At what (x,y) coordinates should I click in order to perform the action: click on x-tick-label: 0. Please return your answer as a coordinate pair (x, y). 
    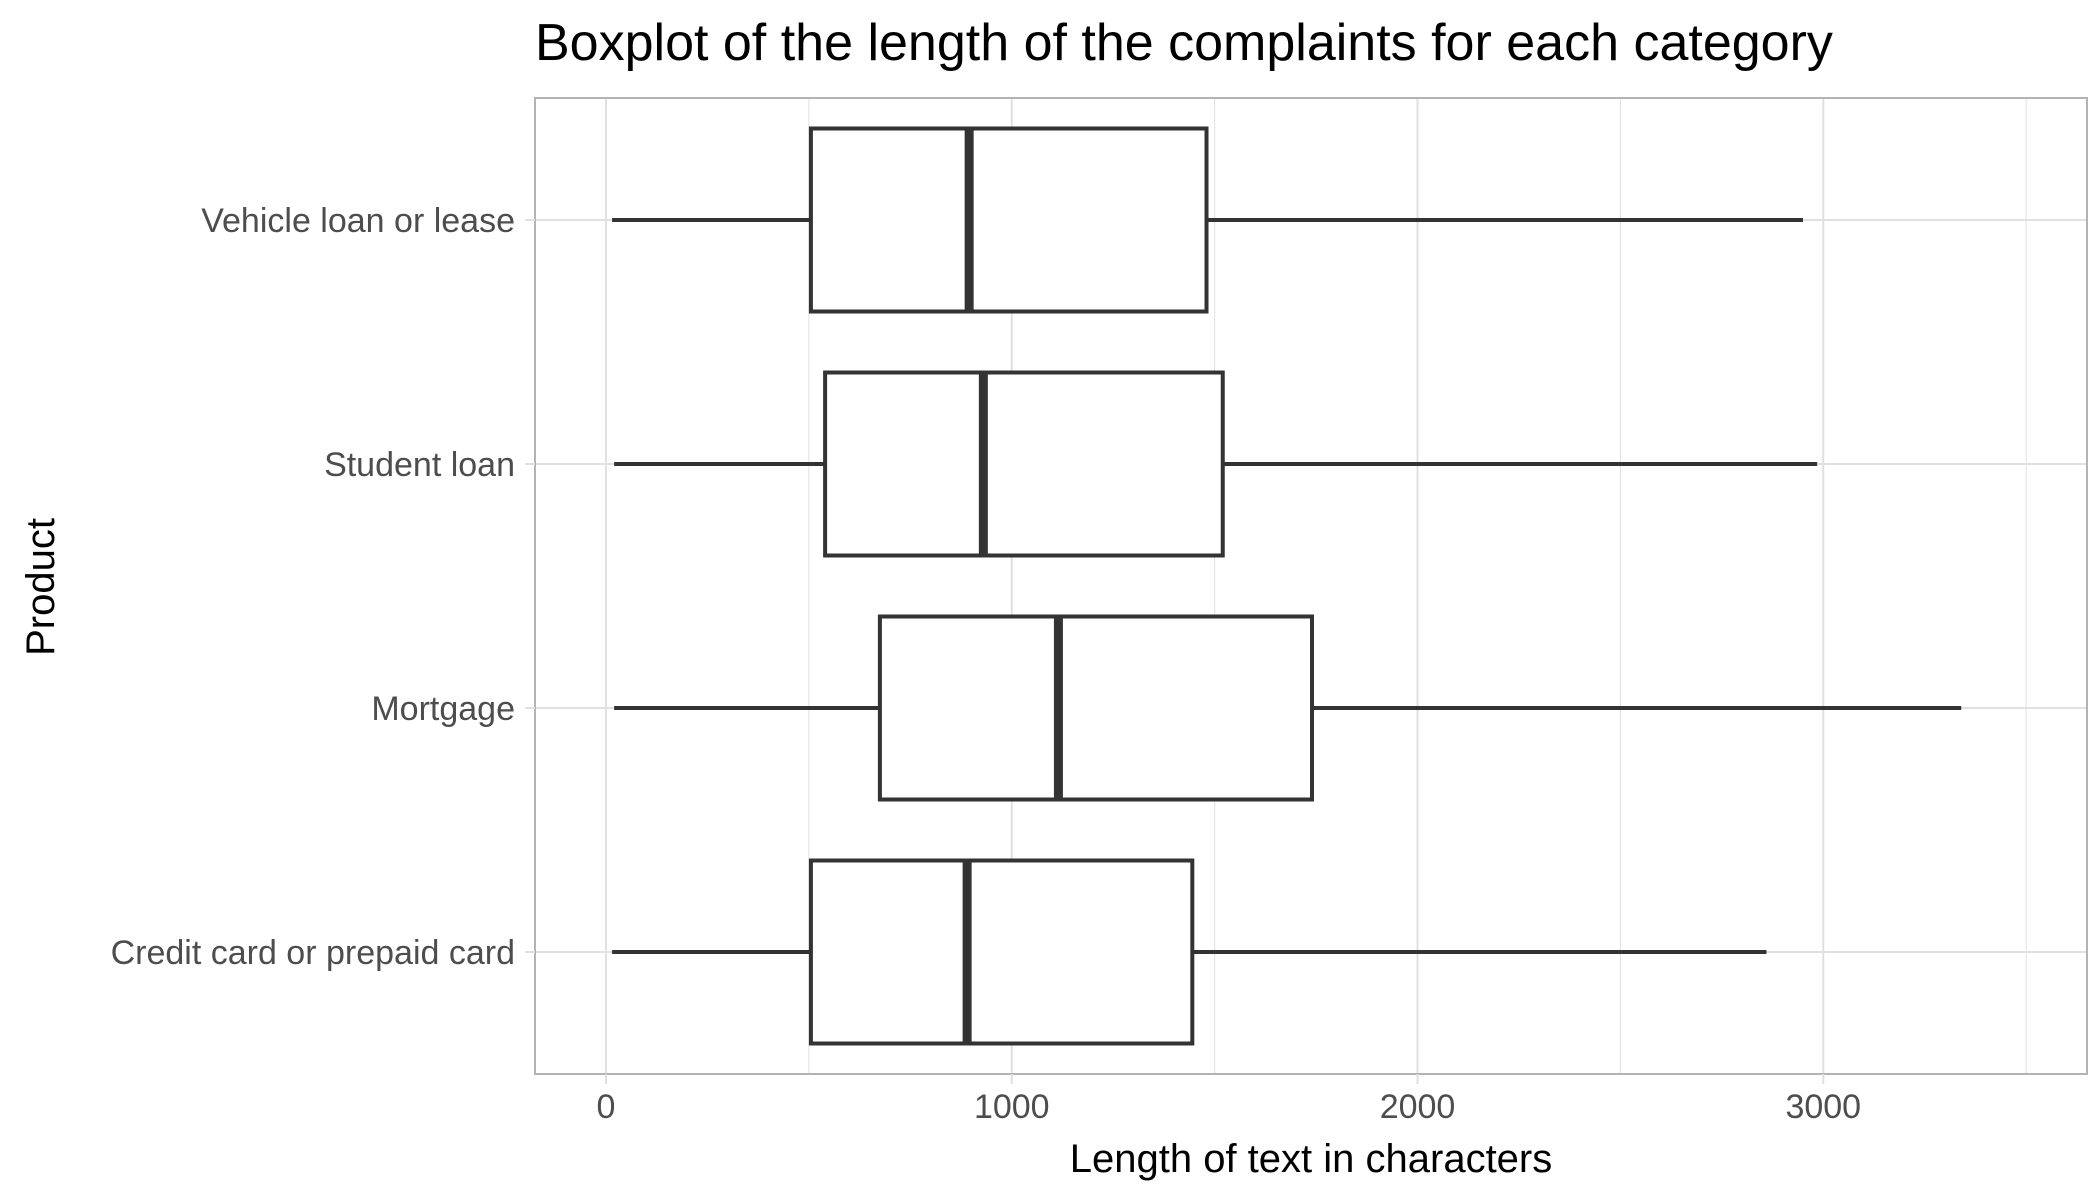
    Looking at the image, I should click on (606, 1107).